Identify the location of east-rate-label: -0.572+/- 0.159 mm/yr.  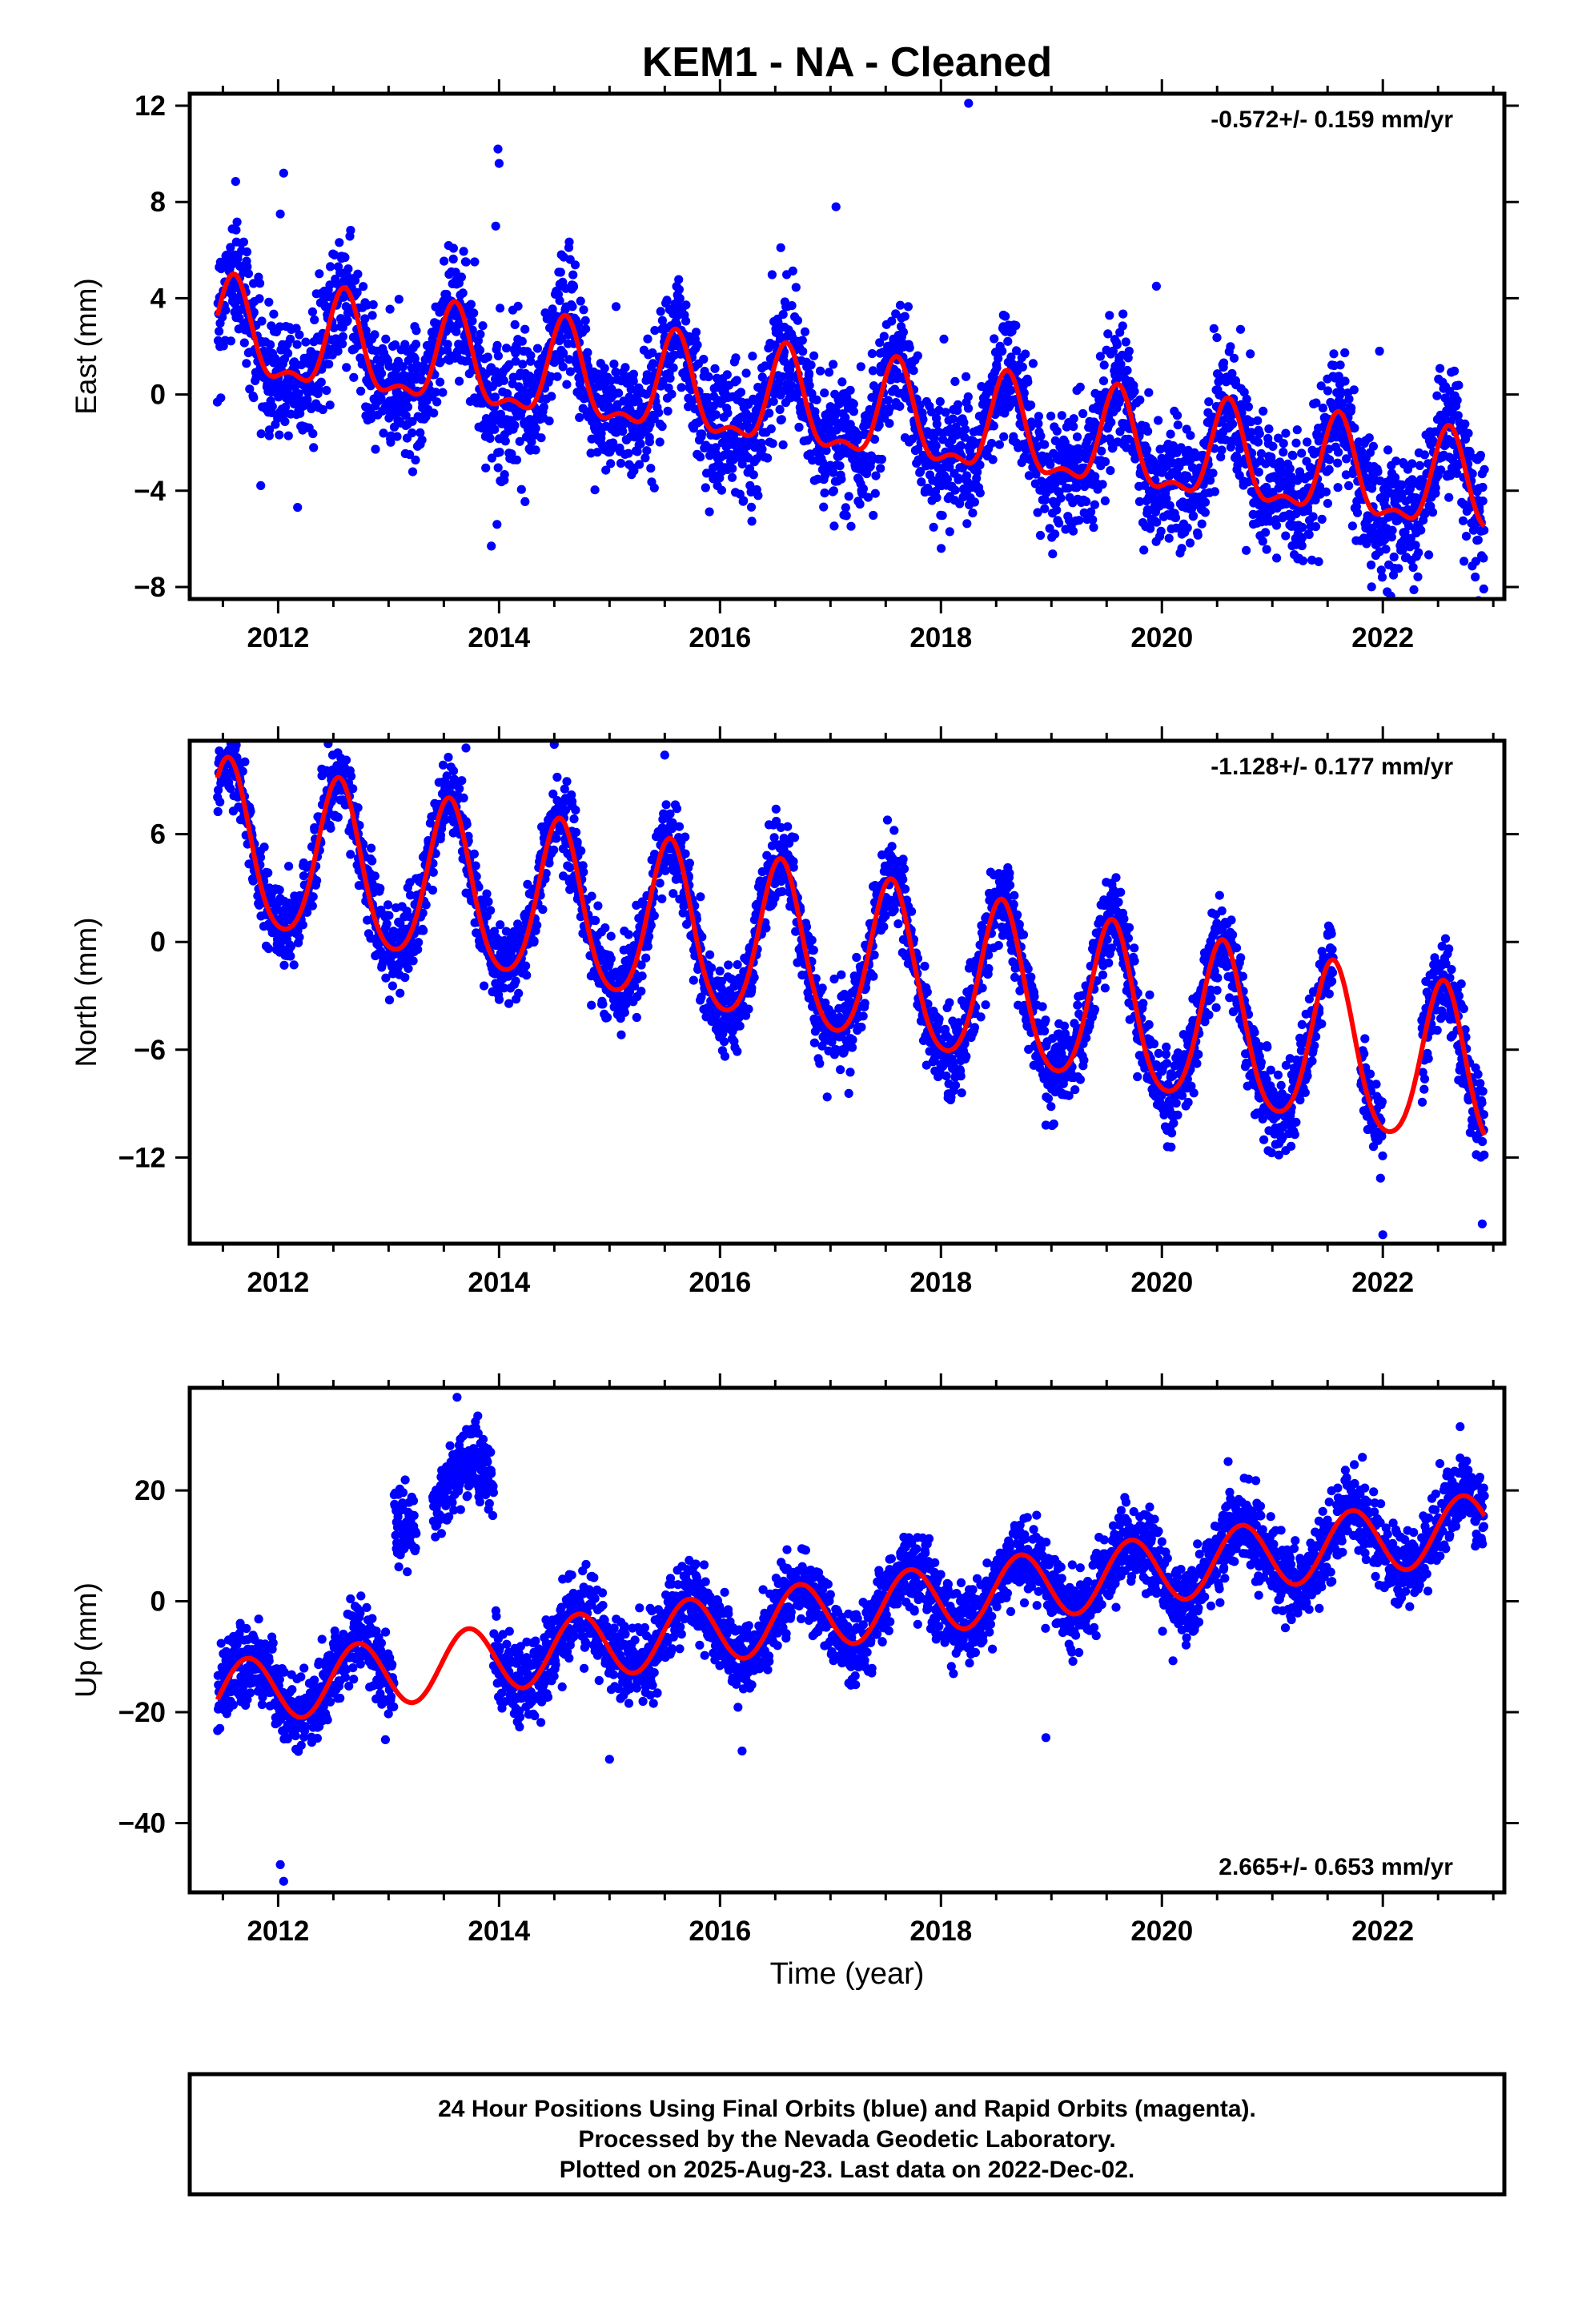
(1332, 120).